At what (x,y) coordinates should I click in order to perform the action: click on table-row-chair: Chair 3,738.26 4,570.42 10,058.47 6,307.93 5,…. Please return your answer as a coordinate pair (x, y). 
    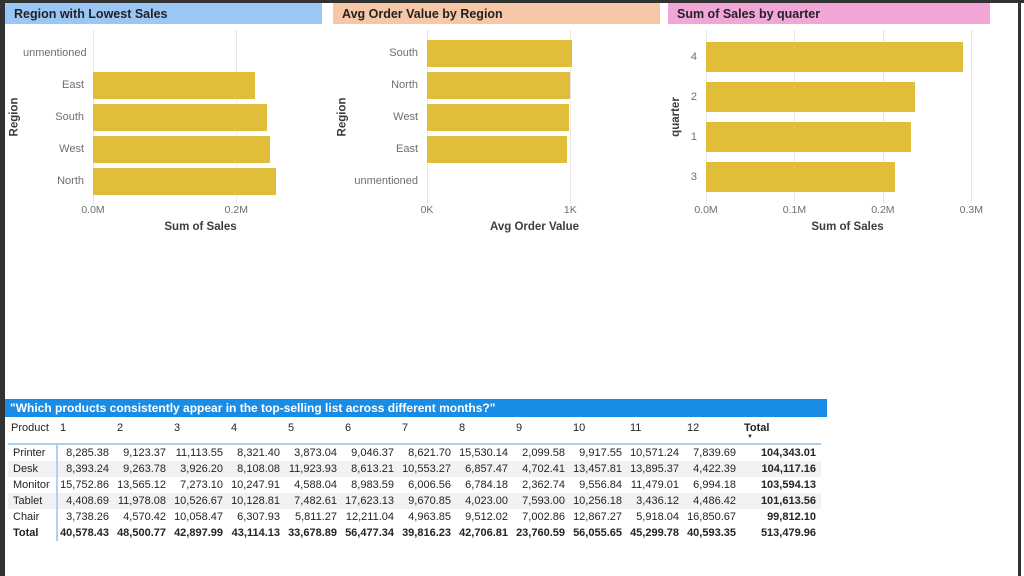
    Looking at the image, I should click on (414, 517).